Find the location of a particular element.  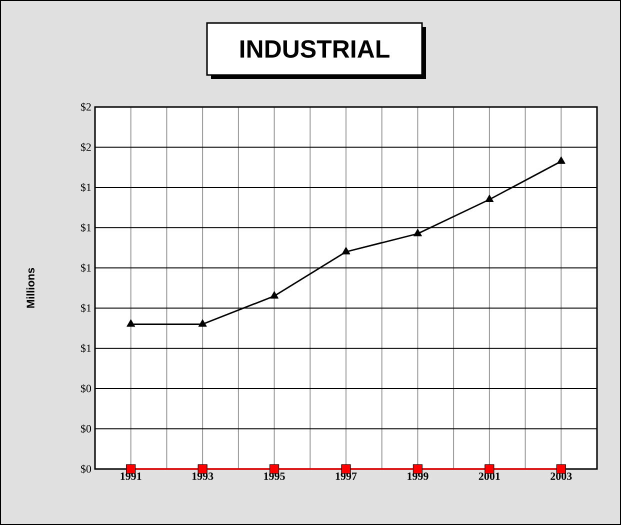

chart-title: INDUSTRIAL is located at coordinates (315, 49).